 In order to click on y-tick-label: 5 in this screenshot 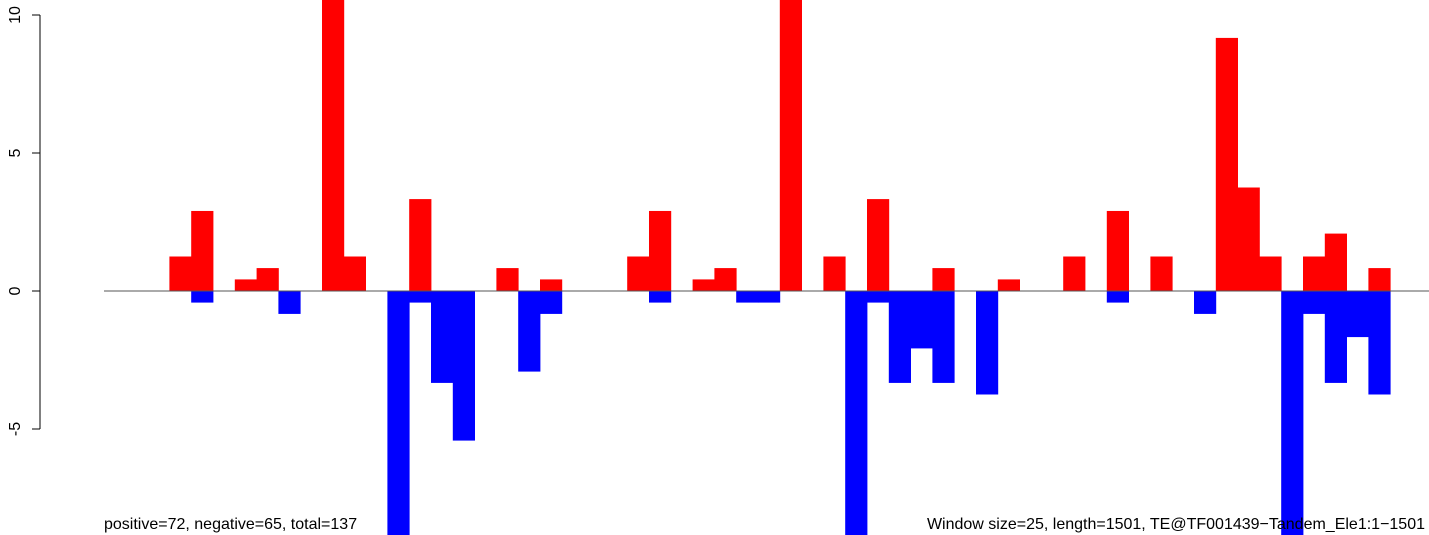, I will do `click(15, 152)`.